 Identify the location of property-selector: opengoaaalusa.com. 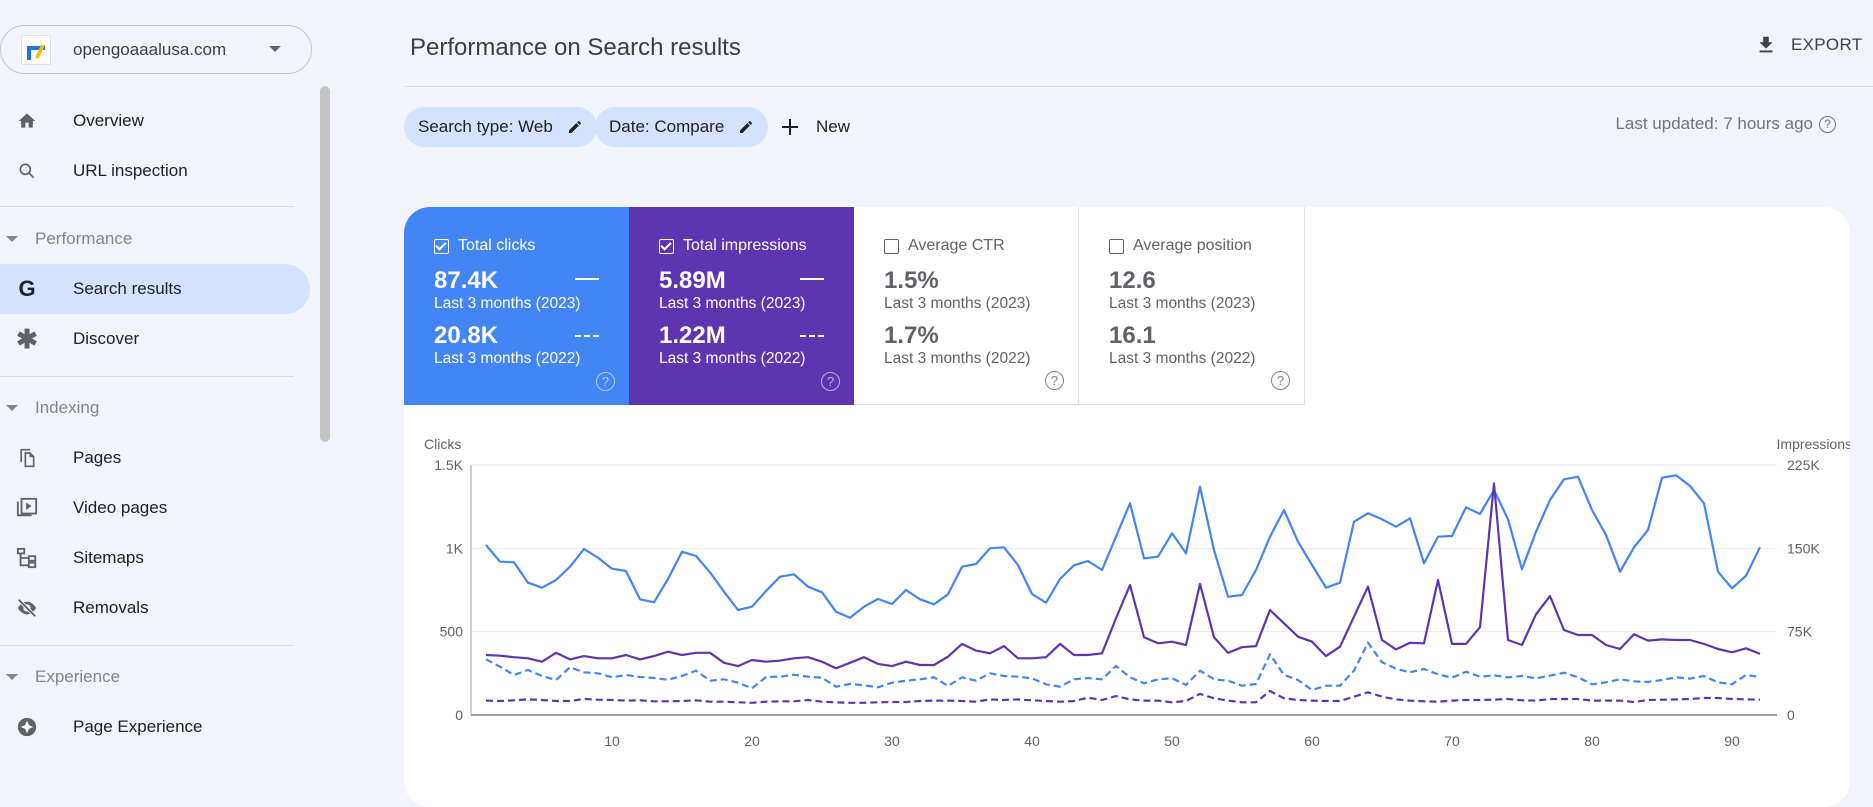
(156, 49).